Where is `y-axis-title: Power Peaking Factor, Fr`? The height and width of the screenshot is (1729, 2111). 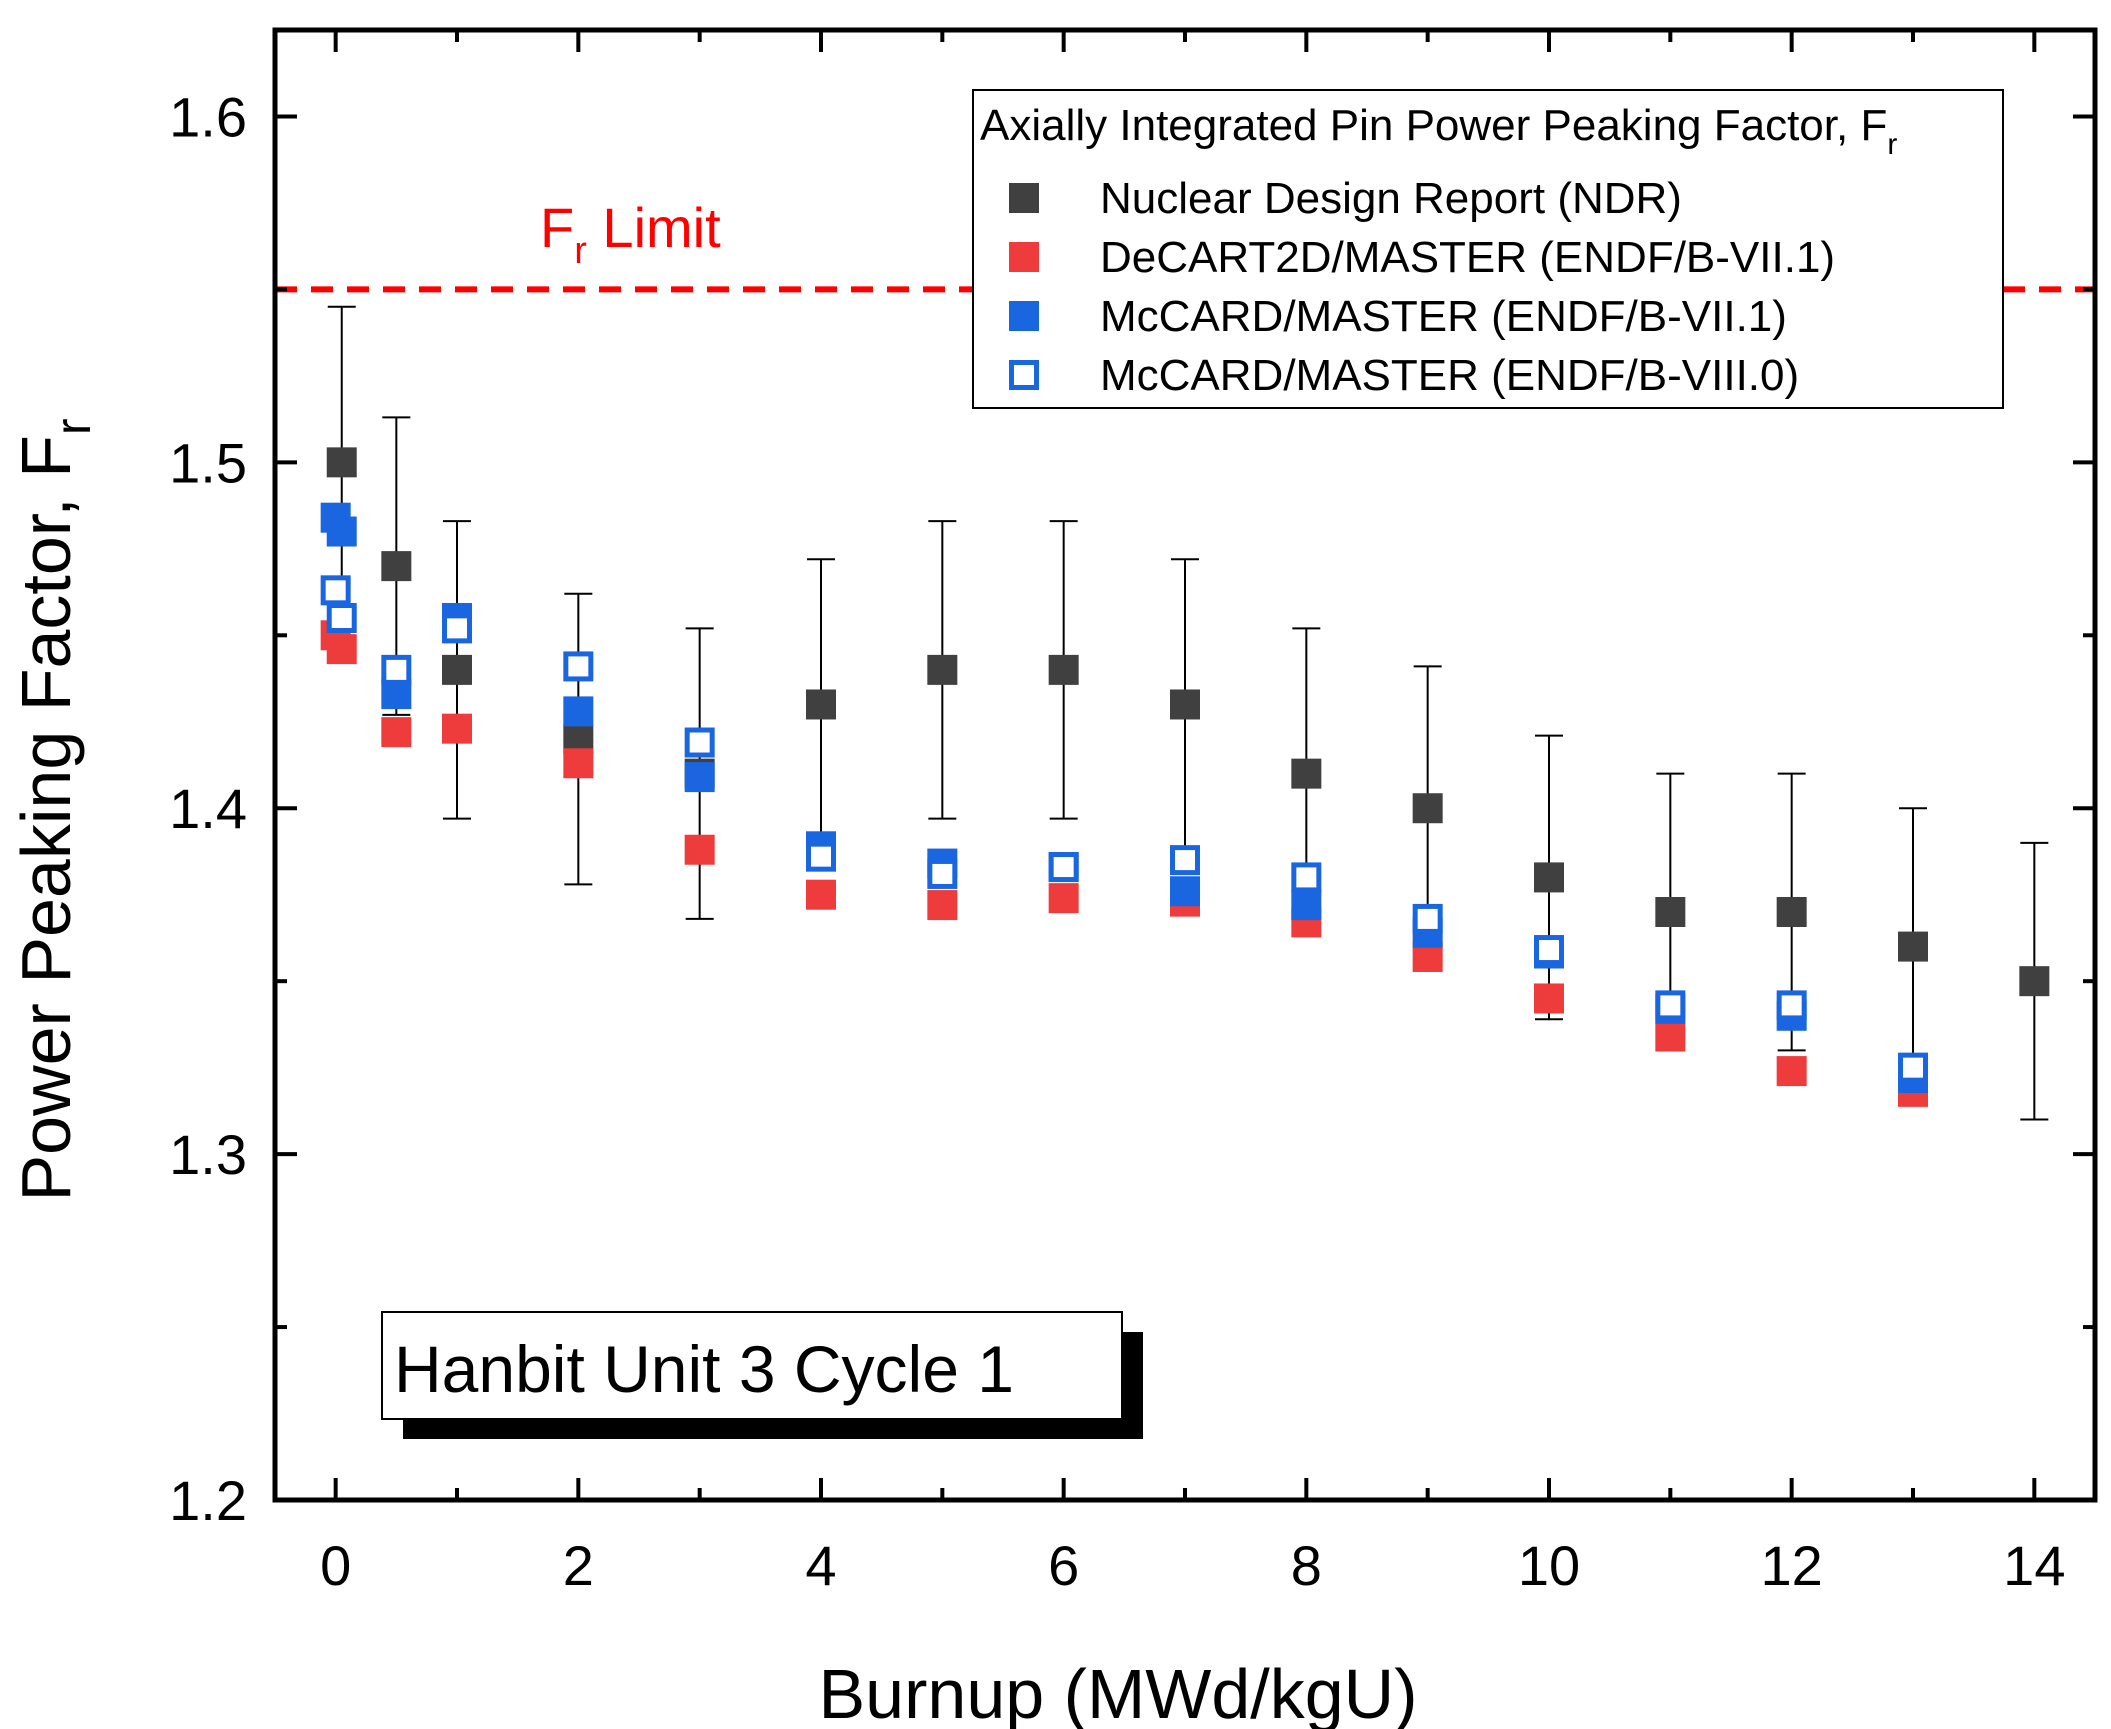 y-axis-title: Power Peaking Factor, Fr is located at coordinates (54, 809).